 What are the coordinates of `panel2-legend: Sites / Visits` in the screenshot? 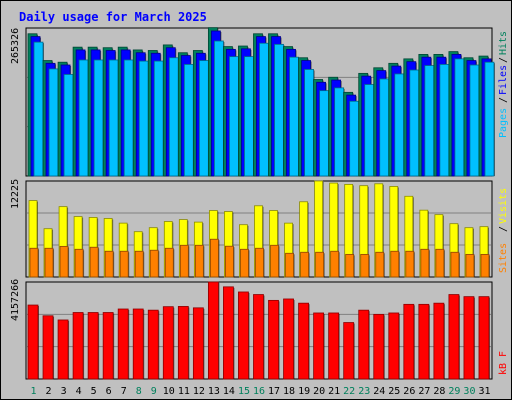 It's located at (503, 230).